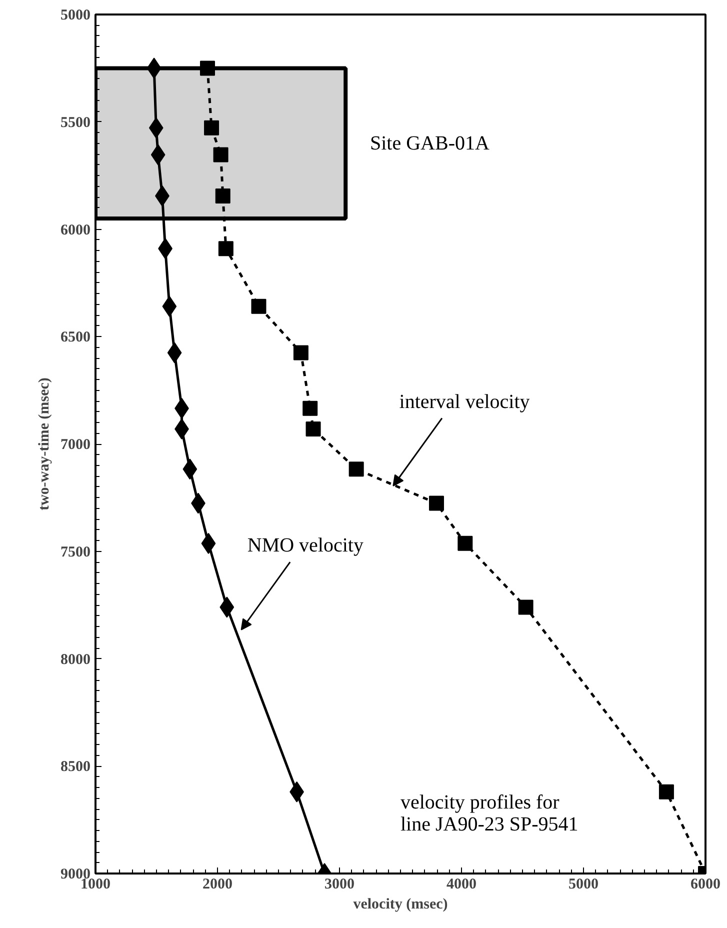  What do you see at coordinates (75, 660) in the screenshot?
I see `y-tick-label: 8000` at bounding box center [75, 660].